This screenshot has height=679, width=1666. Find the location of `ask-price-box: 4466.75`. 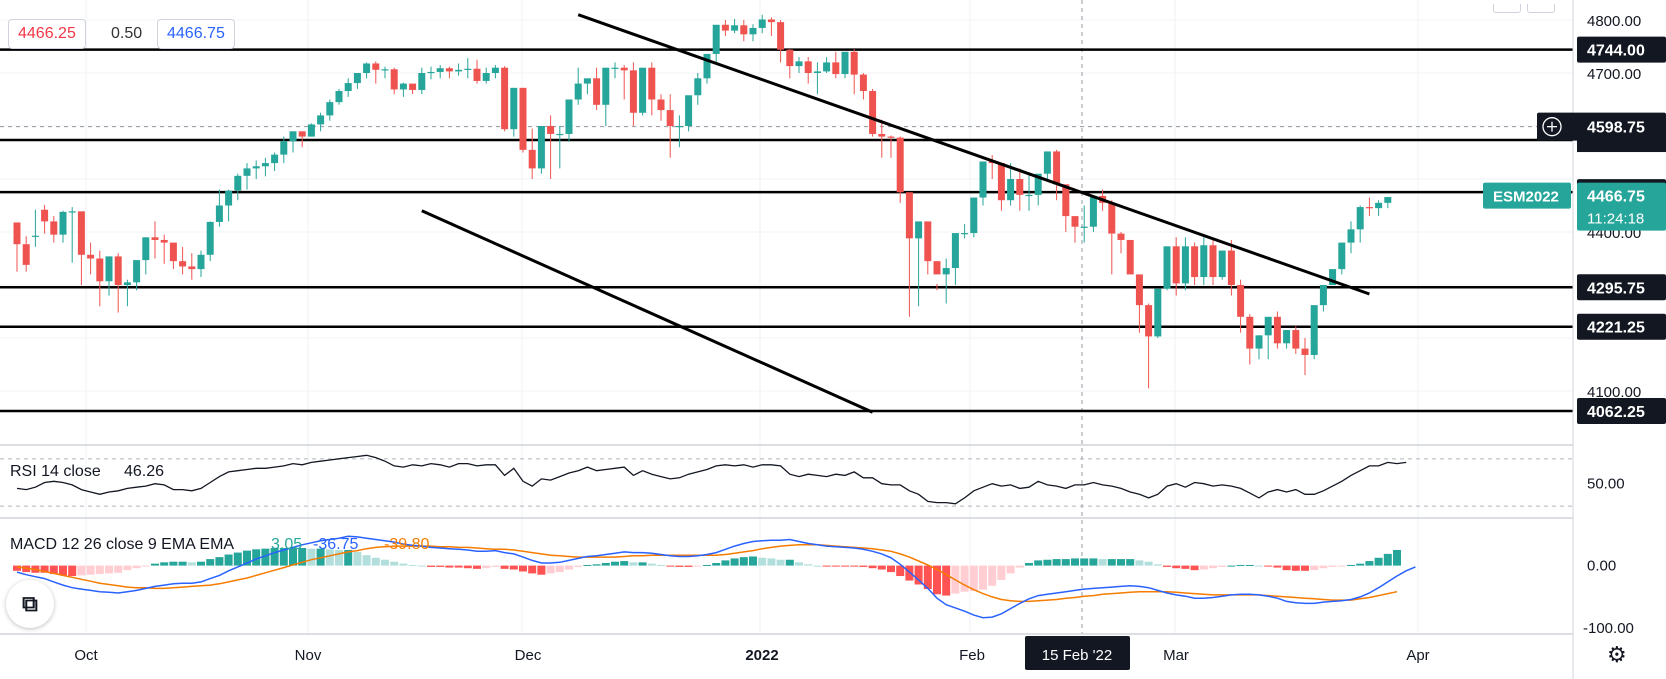

ask-price-box: 4466.75 is located at coordinates (196, 34).